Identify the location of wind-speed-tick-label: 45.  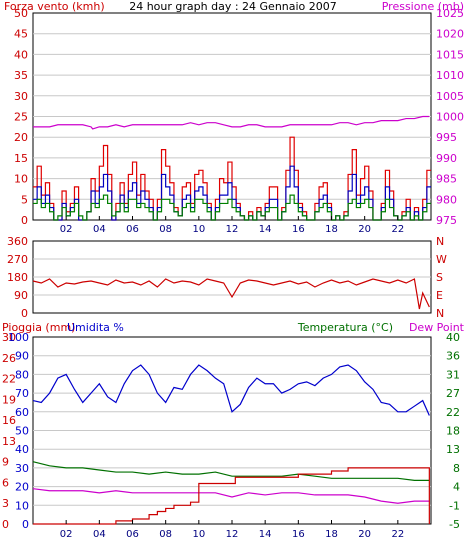
(21, 34).